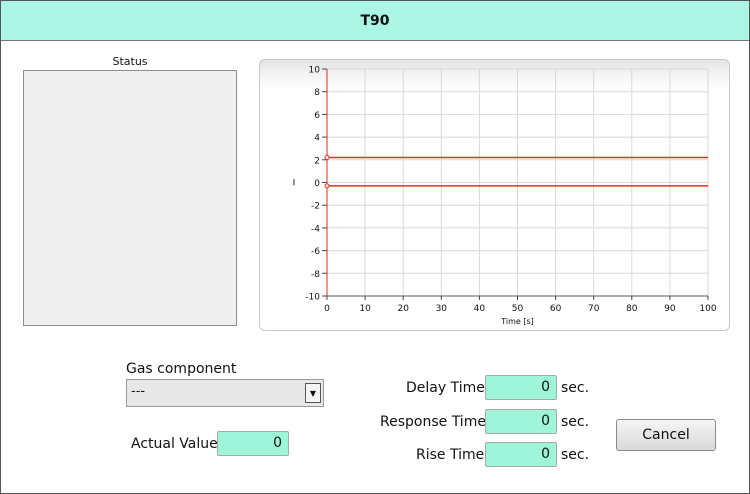  I want to click on chevron-down-icon: ▼, so click(313, 393).